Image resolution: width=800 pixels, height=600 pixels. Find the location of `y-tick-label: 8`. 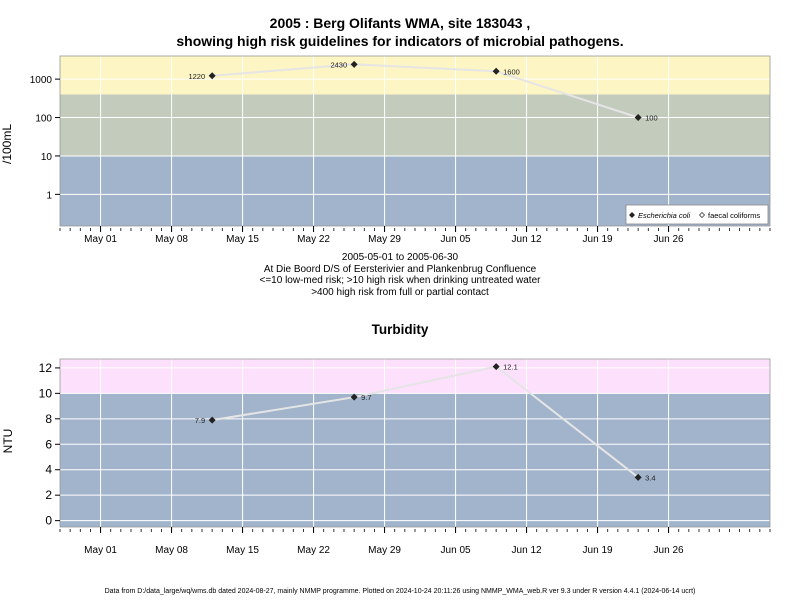

y-tick-label: 8 is located at coordinates (48, 419).